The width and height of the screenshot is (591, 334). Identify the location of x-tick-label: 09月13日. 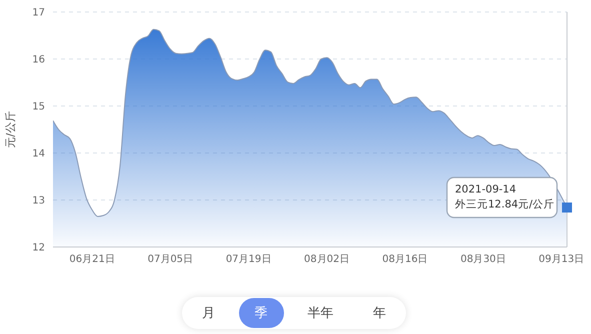
(561, 260).